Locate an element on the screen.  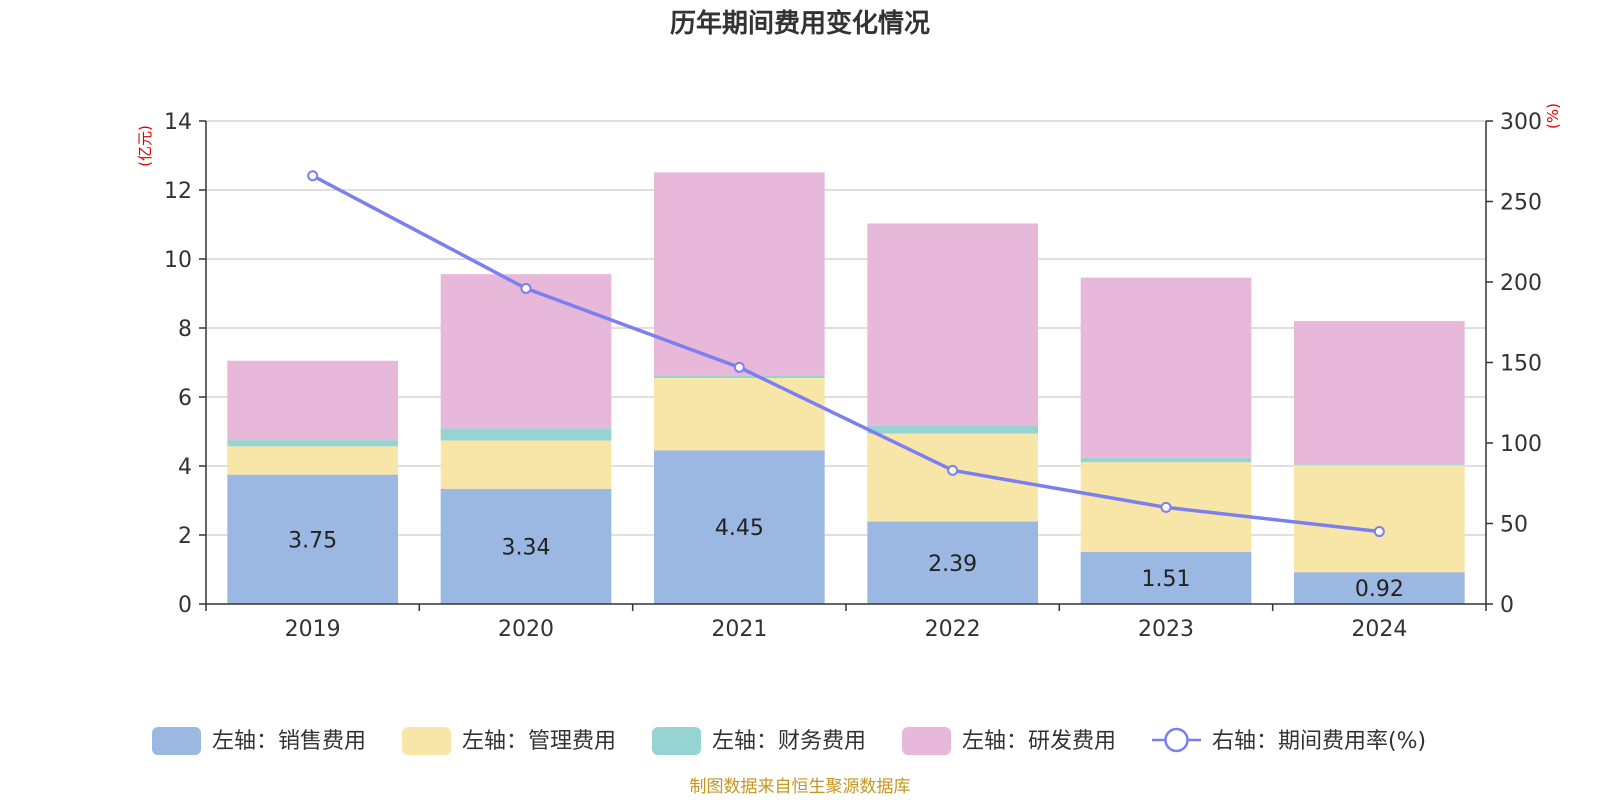
x-tick-label: 2023 is located at coordinates (1166, 629).